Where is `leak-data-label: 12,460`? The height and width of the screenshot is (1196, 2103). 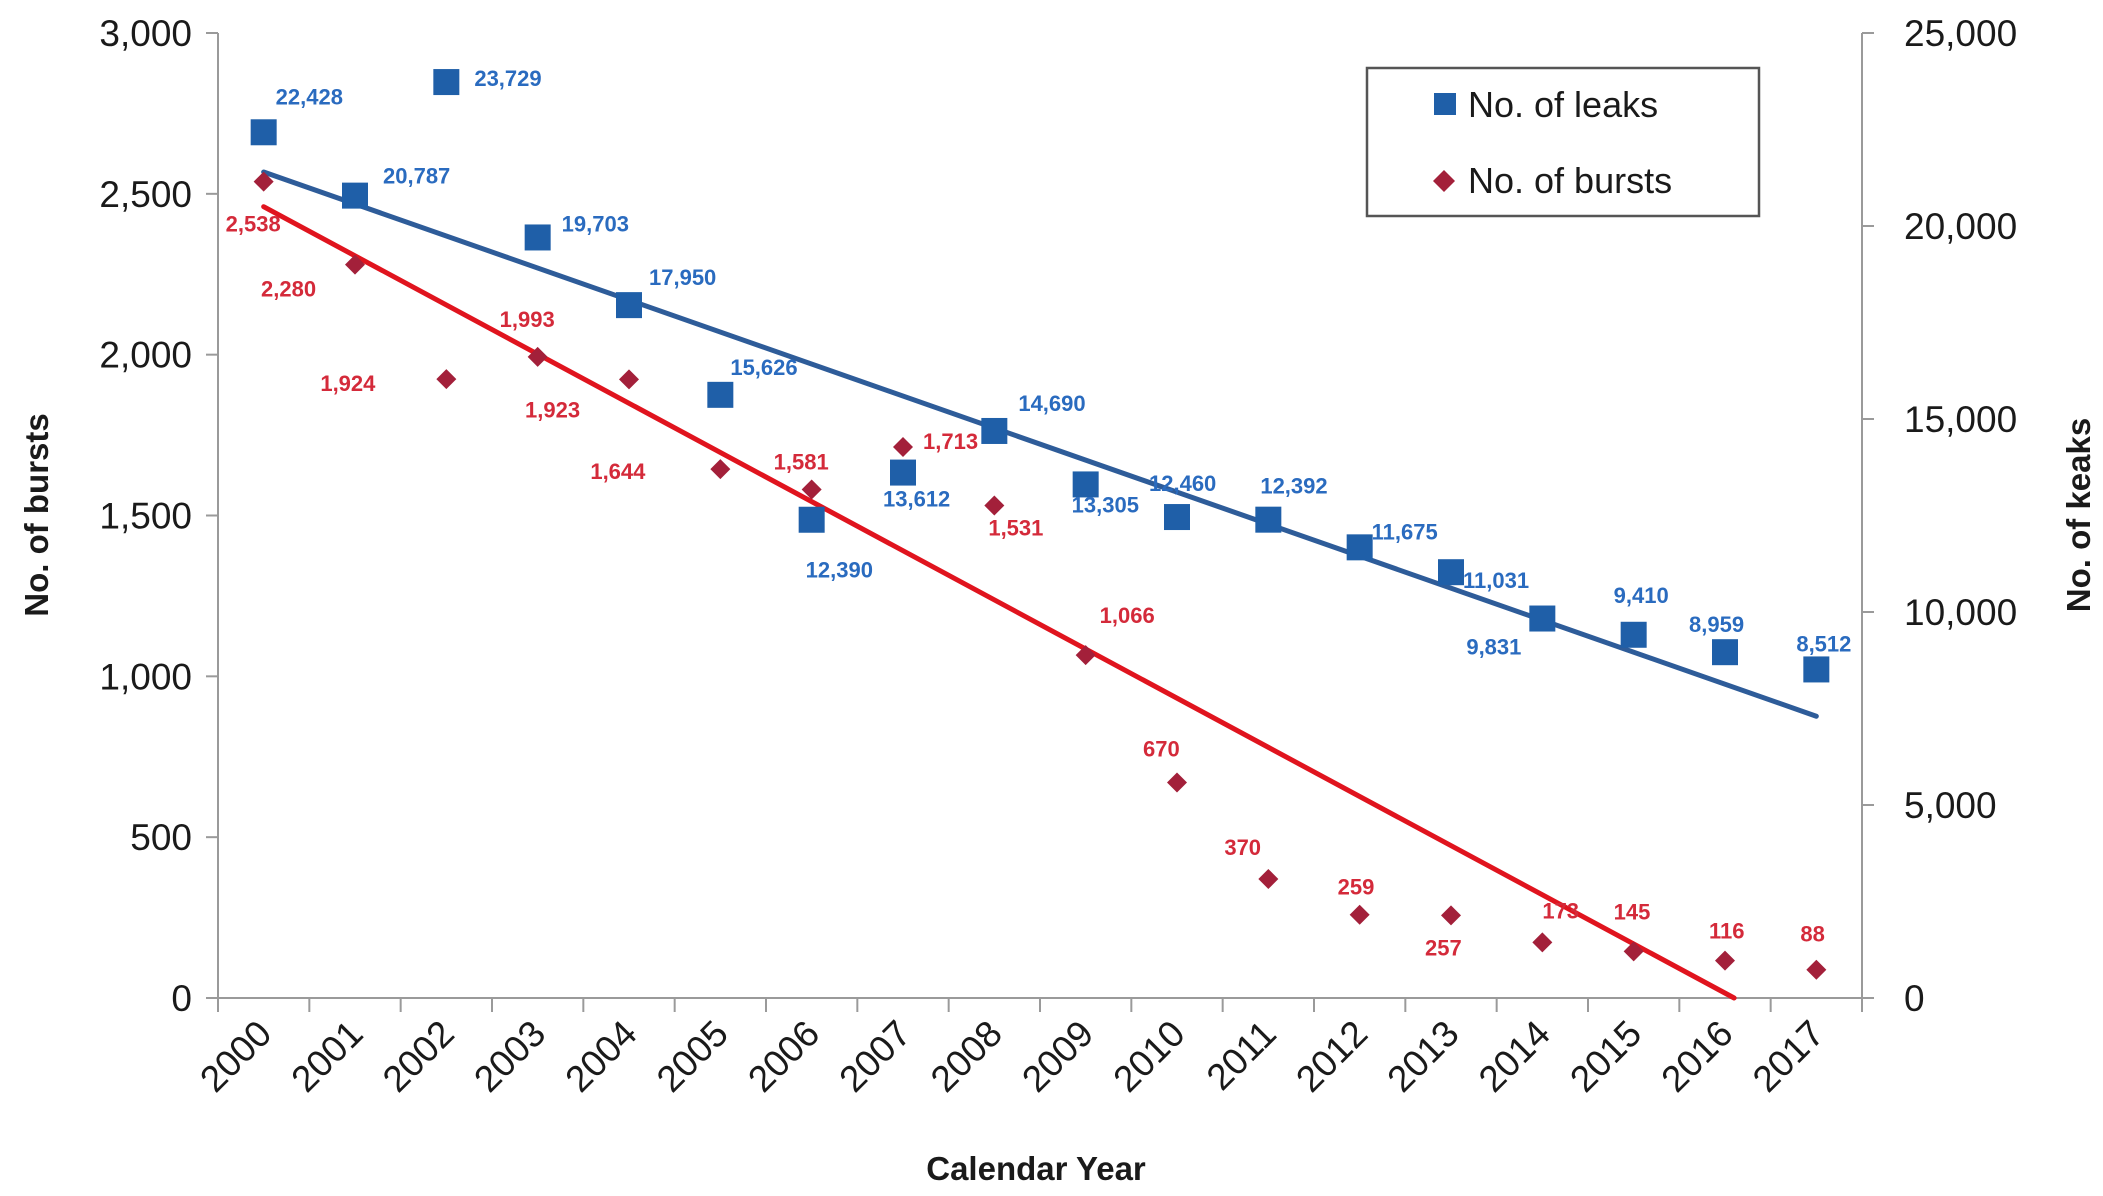
leak-data-label: 12,460 is located at coordinates (1182, 483).